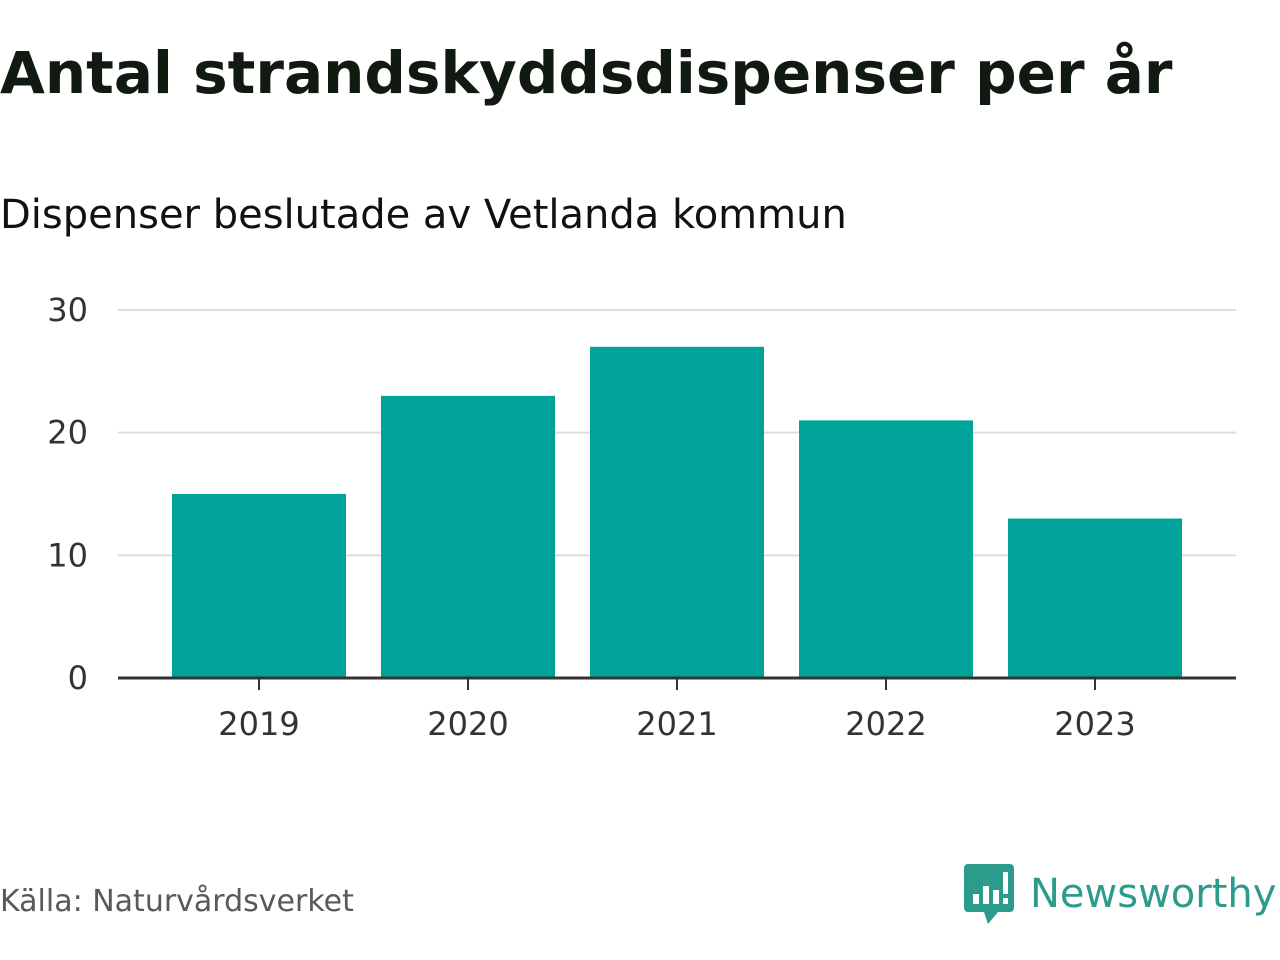 The image size is (1280, 960). What do you see at coordinates (885, 724) in the screenshot?
I see `x-tick-label: 2022` at bounding box center [885, 724].